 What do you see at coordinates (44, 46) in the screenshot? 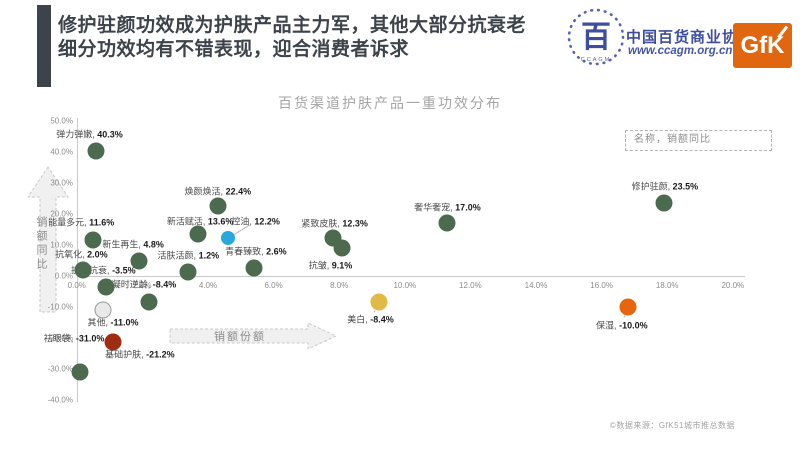
I see `title-accent-bar` at bounding box center [44, 46].